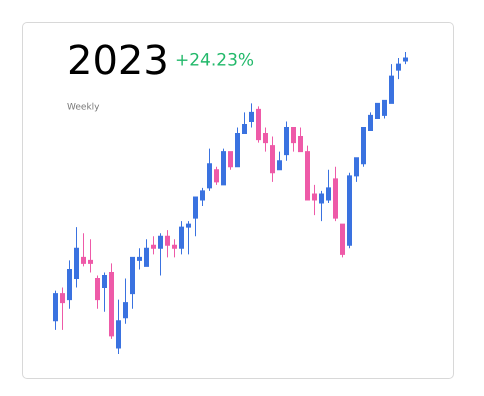 The width and height of the screenshot is (484, 396). I want to click on text: Weekly, so click(83, 107).